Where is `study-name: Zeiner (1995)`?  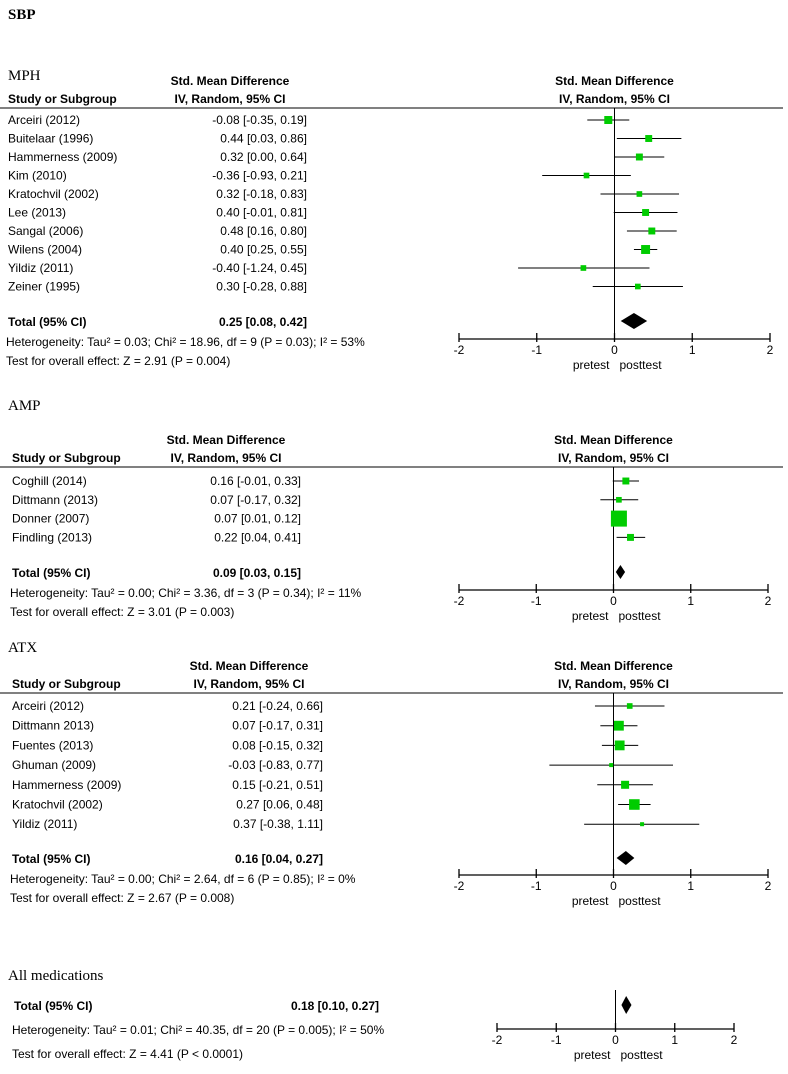 study-name: Zeiner (1995) is located at coordinates (44, 287).